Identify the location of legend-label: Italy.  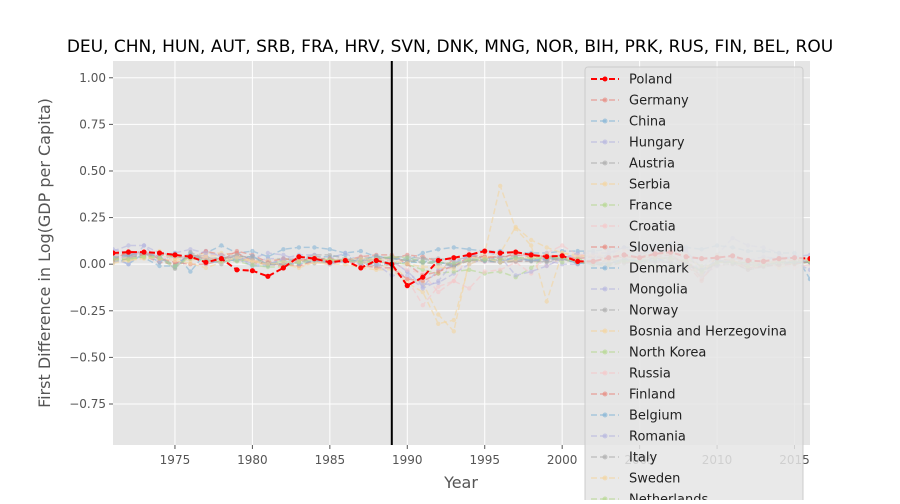
(643, 458).